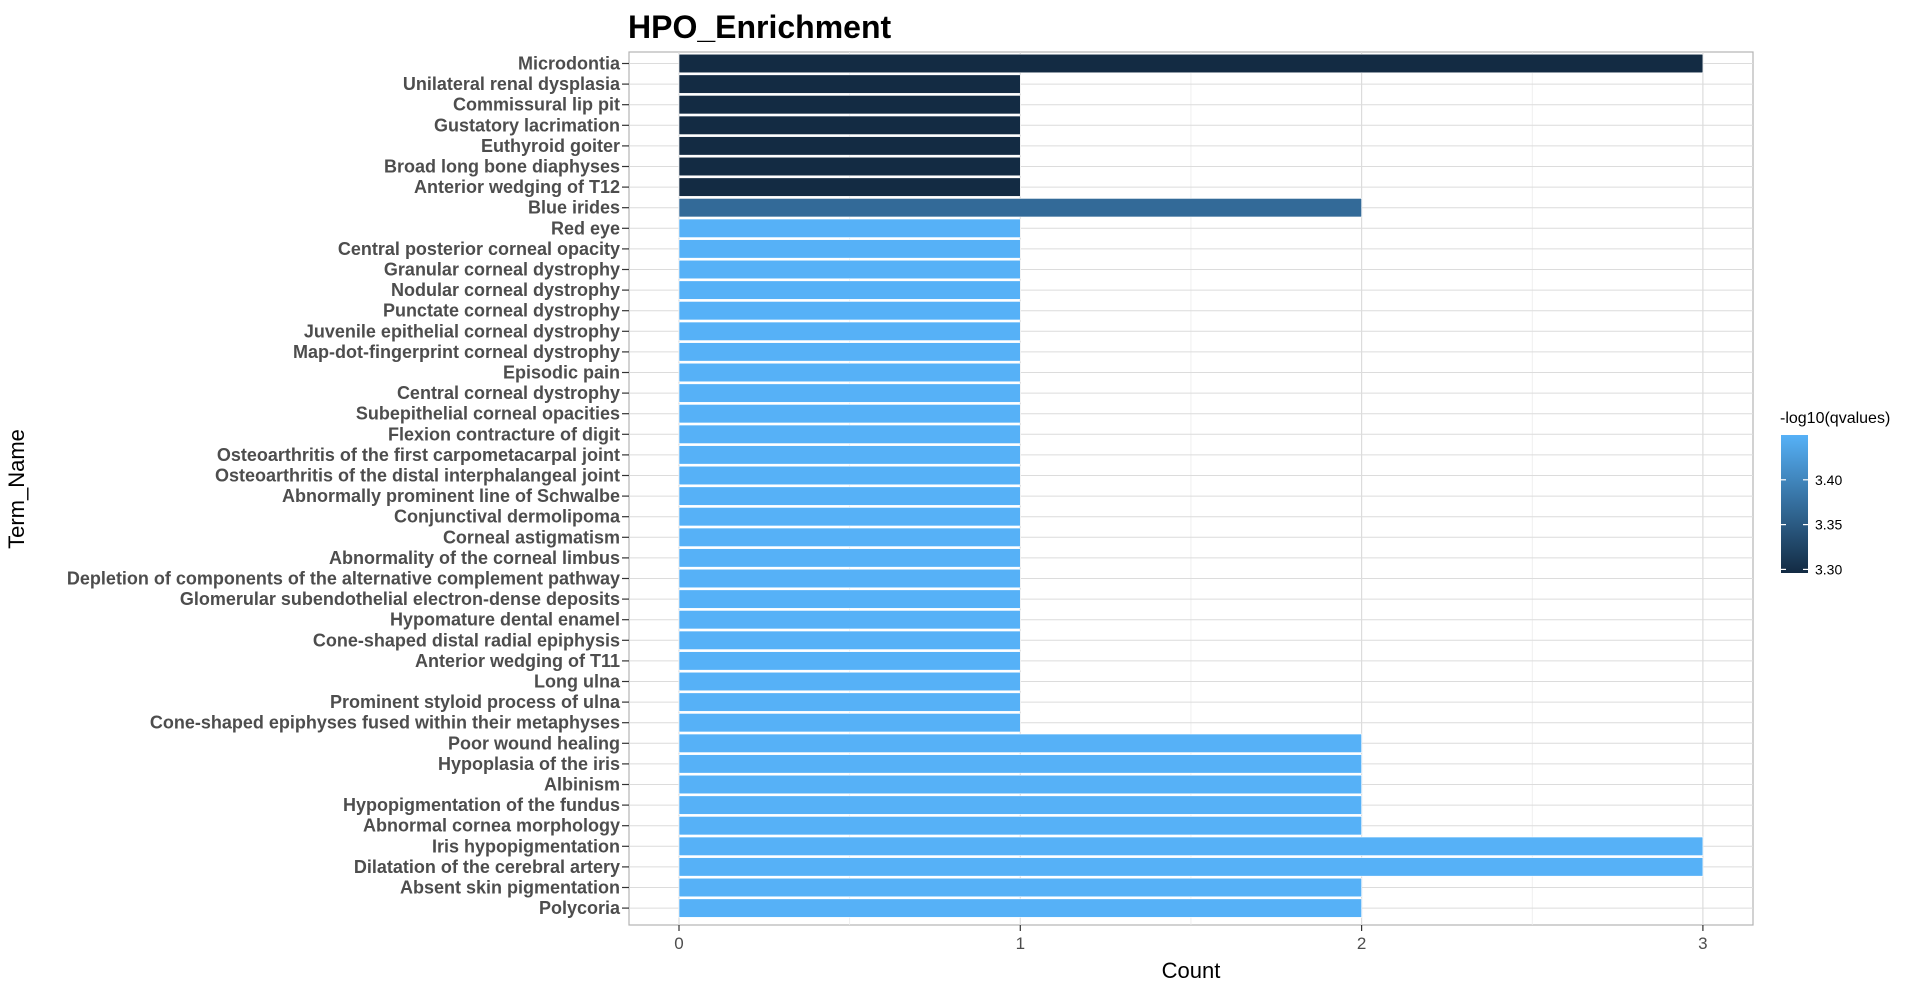  I want to click on y-tick-label: Hypomature dental enamel, so click(505, 620).